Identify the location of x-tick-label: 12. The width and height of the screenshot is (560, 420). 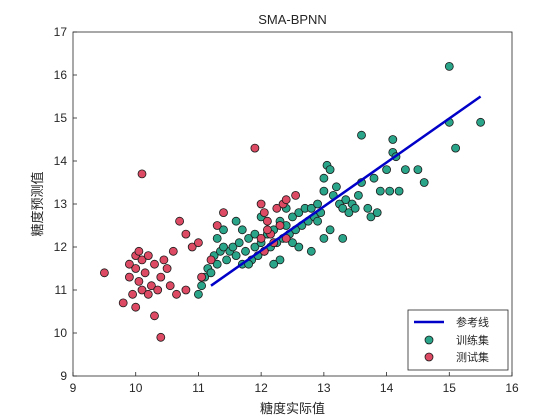
(261, 388).